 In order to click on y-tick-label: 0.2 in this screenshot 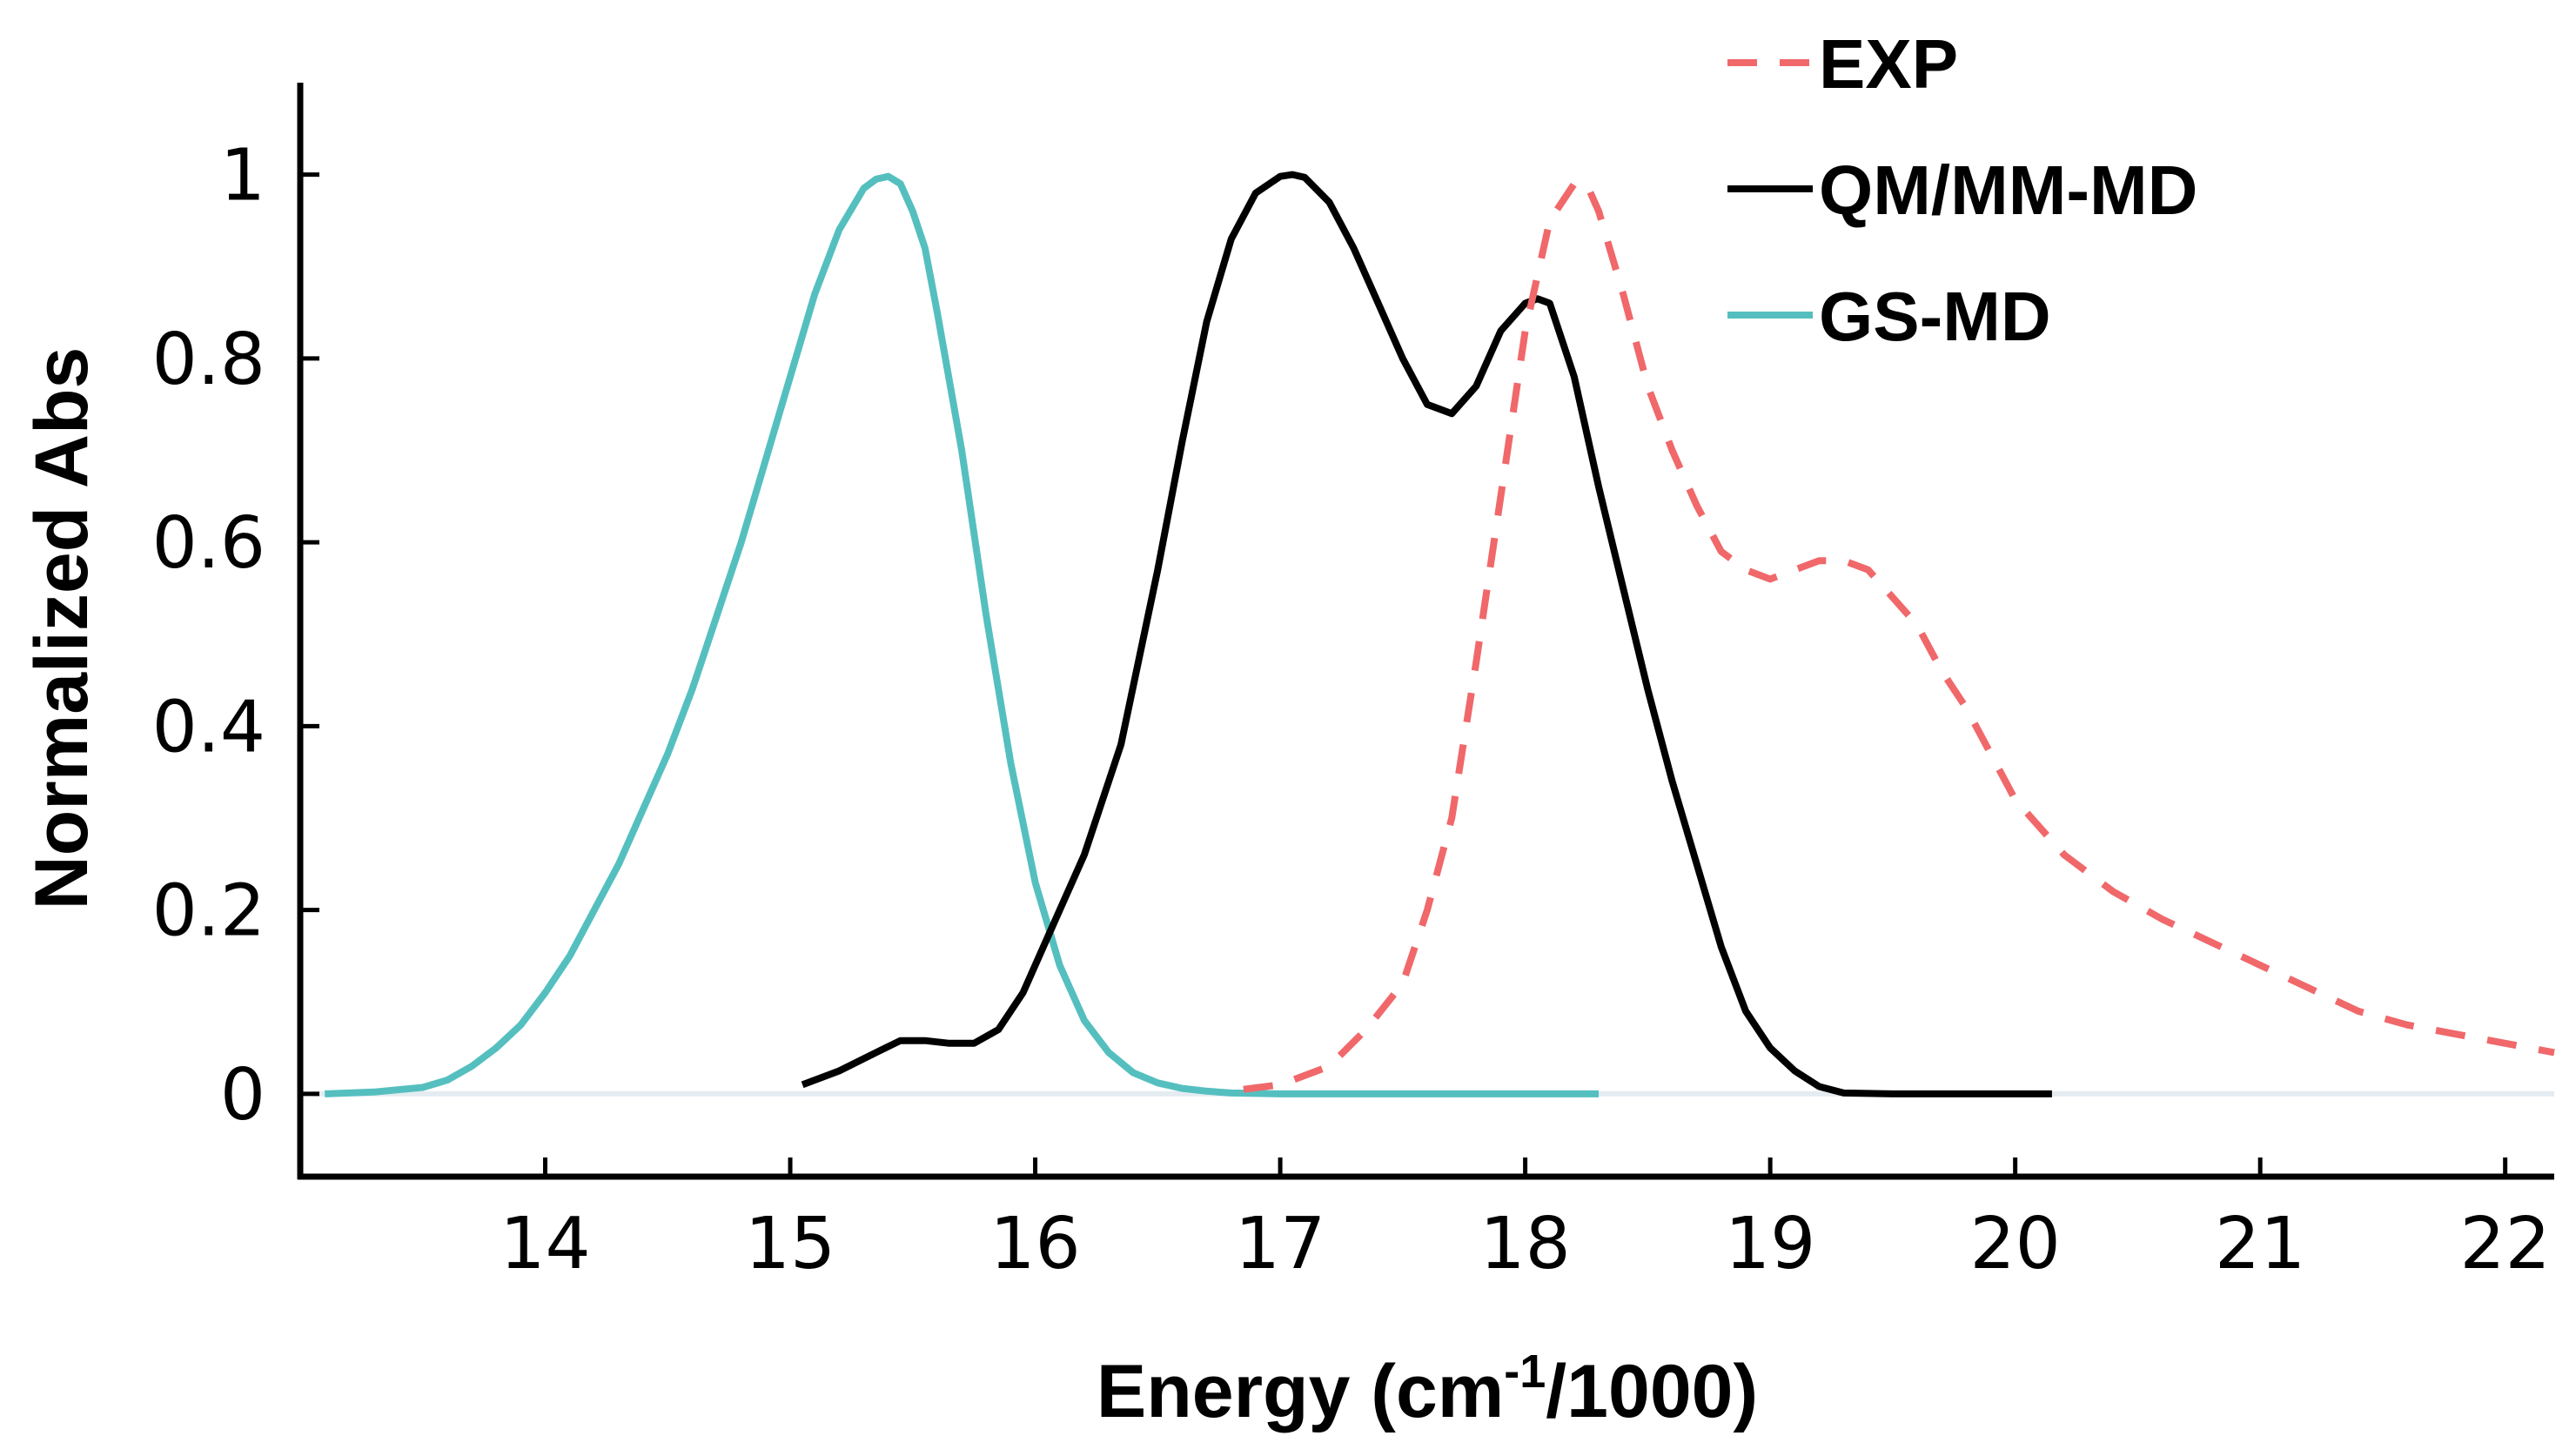, I will do `click(208, 911)`.